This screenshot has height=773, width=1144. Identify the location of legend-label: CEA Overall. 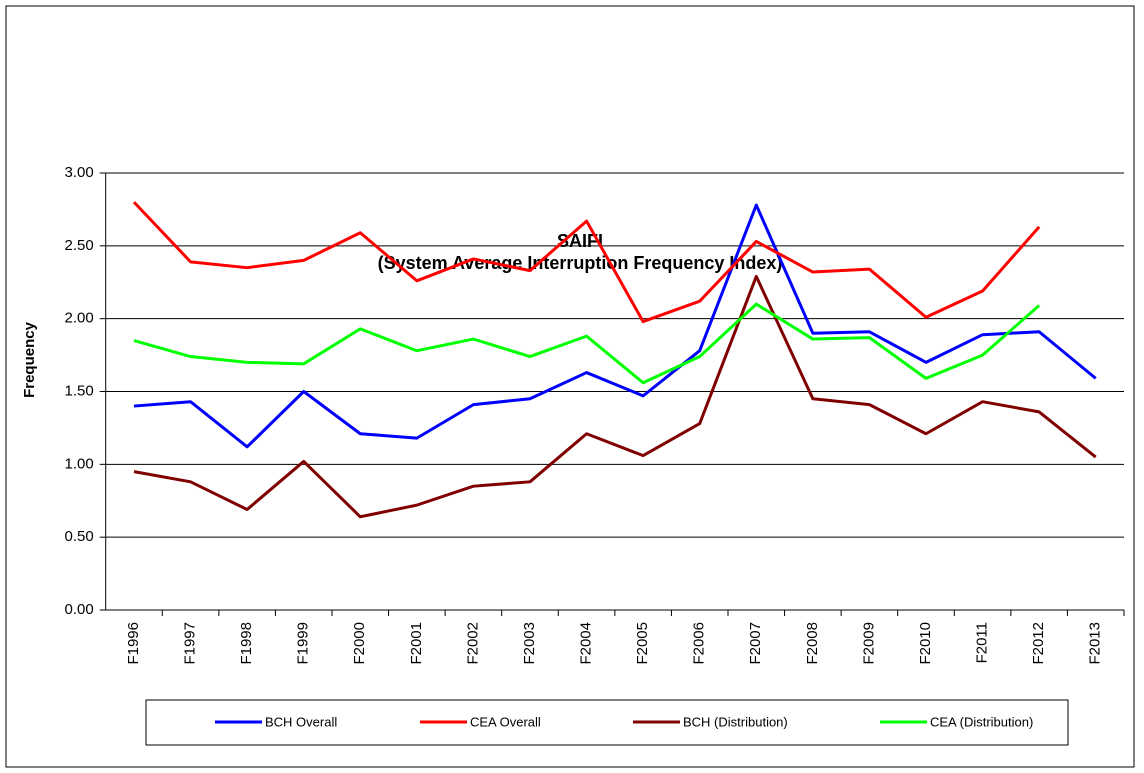
(505, 721).